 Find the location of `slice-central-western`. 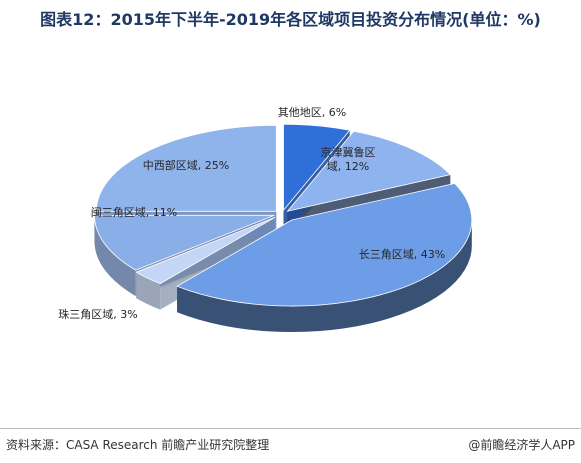

slice-central-western is located at coordinates (186, 168).